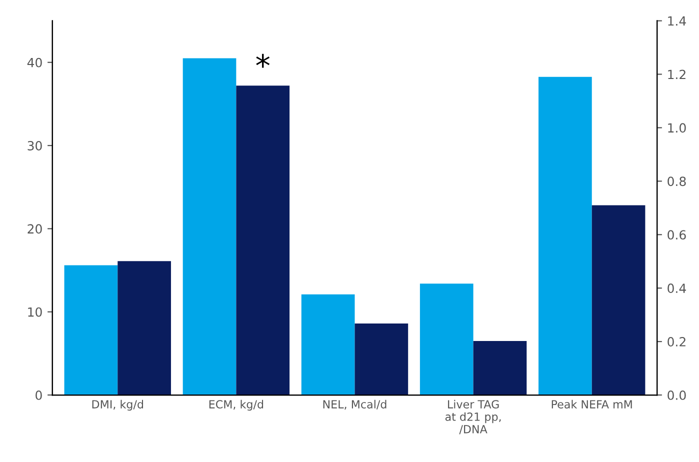 This screenshot has height=462, width=699. Describe the element at coordinates (35, 312) in the screenshot. I see `y-tick-label: 10` at that location.